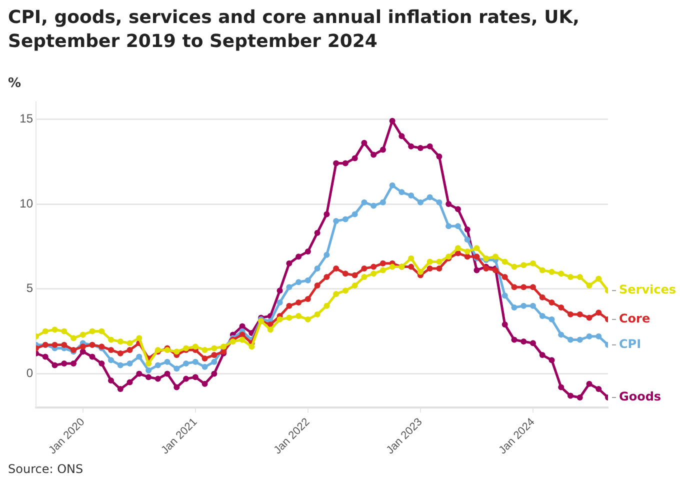 The height and width of the screenshot is (484, 680). I want to click on y-tick-label: 0, so click(30, 373).